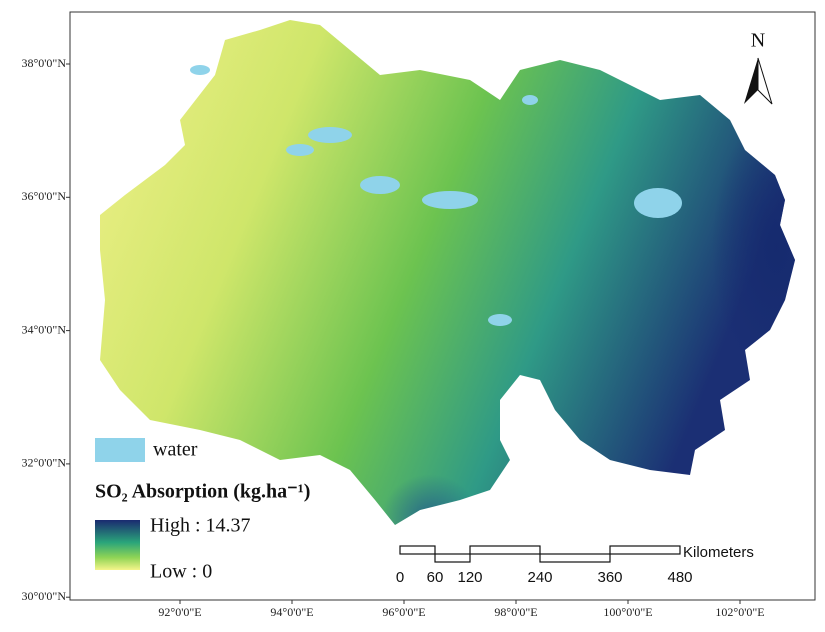 This screenshot has height=632, width=825. Describe the element at coordinates (403, 612) in the screenshot. I see `longitude-label: 96°0'0"E` at that location.